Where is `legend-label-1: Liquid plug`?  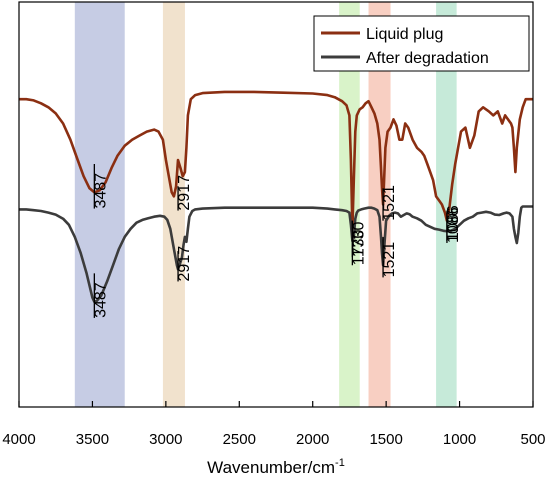 legend-label-1: Liquid plug is located at coordinates (404, 34).